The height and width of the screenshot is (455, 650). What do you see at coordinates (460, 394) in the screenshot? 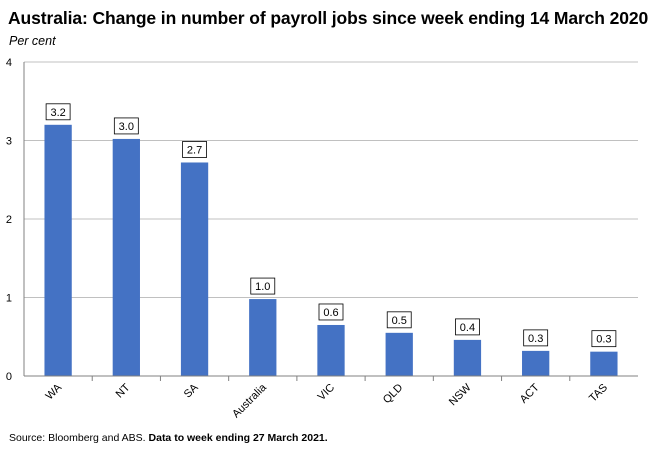
I see `x-tick-label: NSW` at bounding box center [460, 394].